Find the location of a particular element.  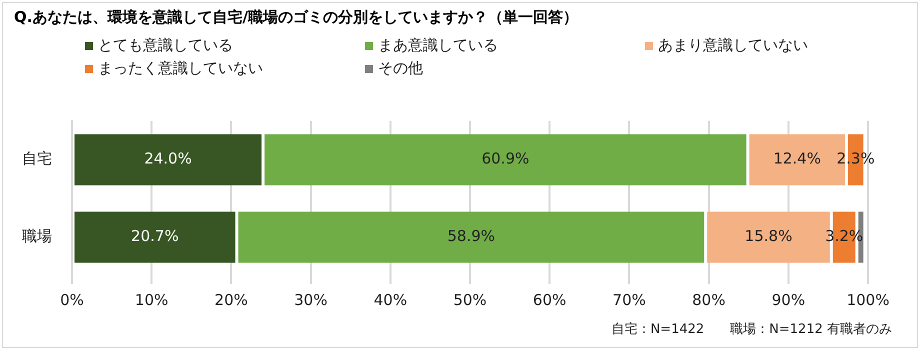

legend-label: とても意識している is located at coordinates (165, 45).